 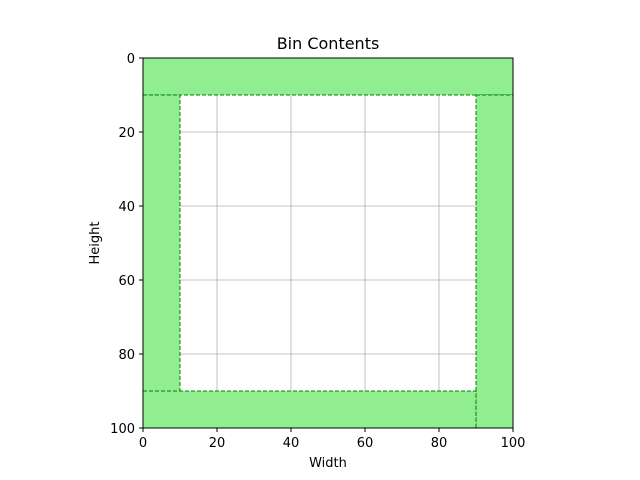 I want to click on y-tick-label: 0, so click(x=131, y=59).